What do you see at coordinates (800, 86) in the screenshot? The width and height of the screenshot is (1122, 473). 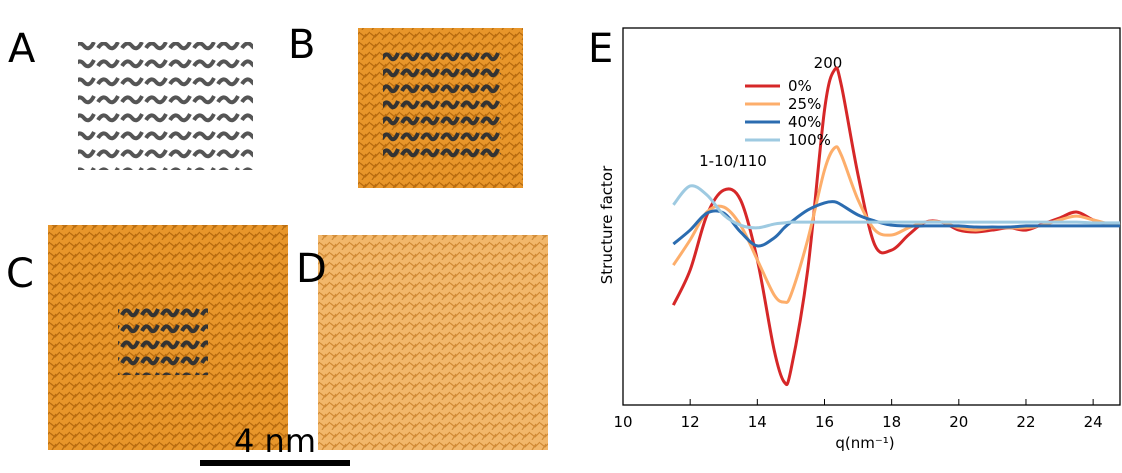 I see `legend-label: 0%` at bounding box center [800, 86].